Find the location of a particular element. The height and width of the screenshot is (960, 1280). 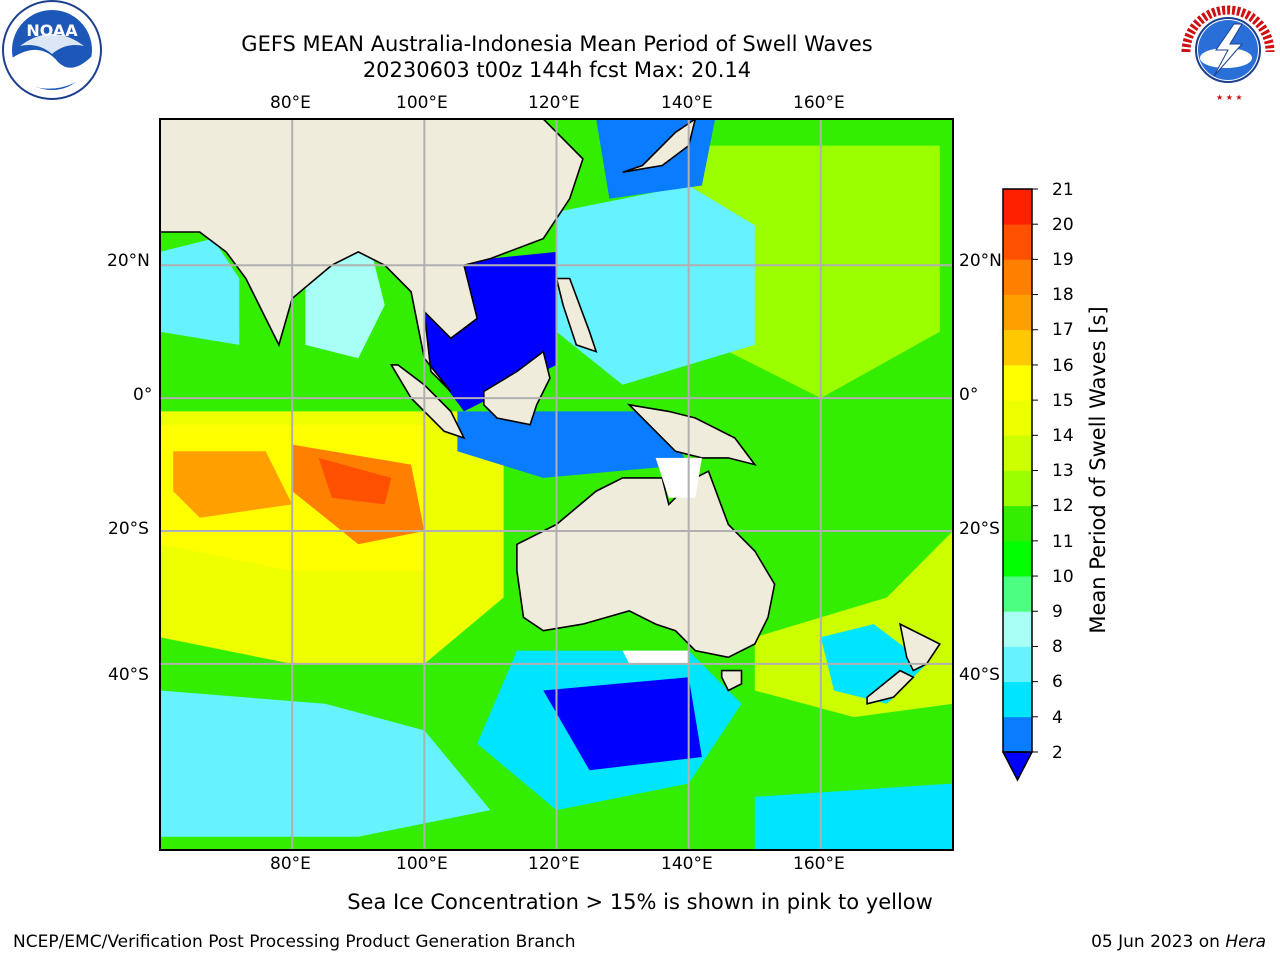

colorbar-label: Mean Period of Swell Waves [s] is located at coordinates (1098, 470).